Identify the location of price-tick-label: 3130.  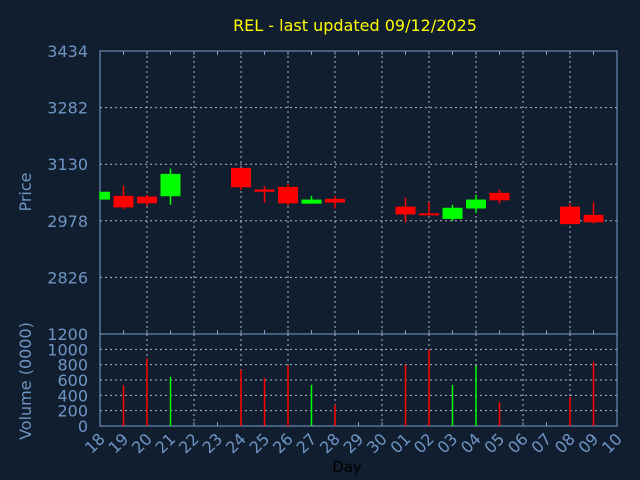
(67, 164).